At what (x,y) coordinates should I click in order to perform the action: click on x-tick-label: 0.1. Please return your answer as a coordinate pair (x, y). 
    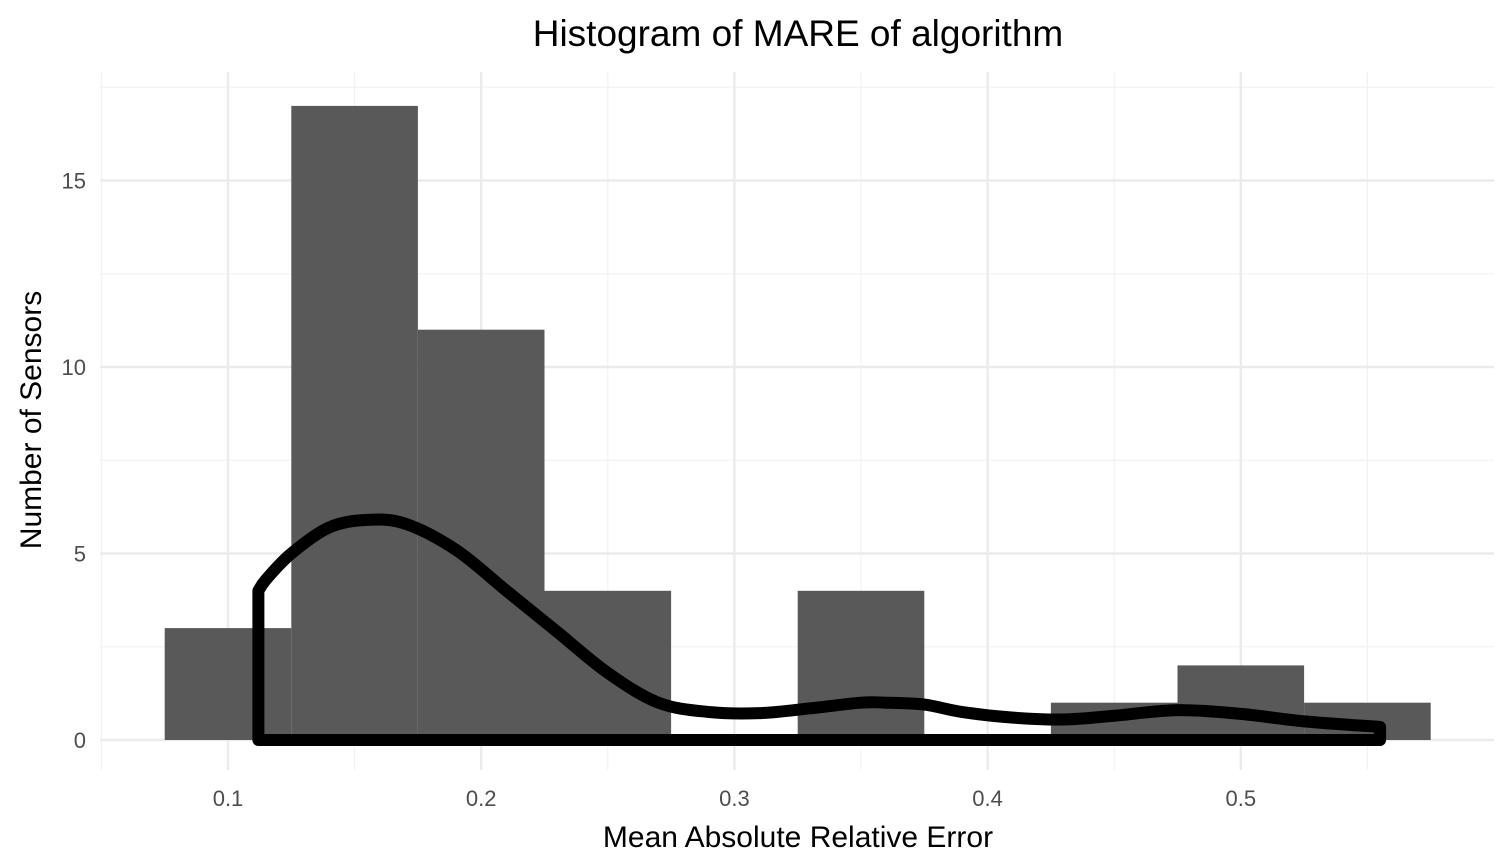
    Looking at the image, I should click on (228, 798).